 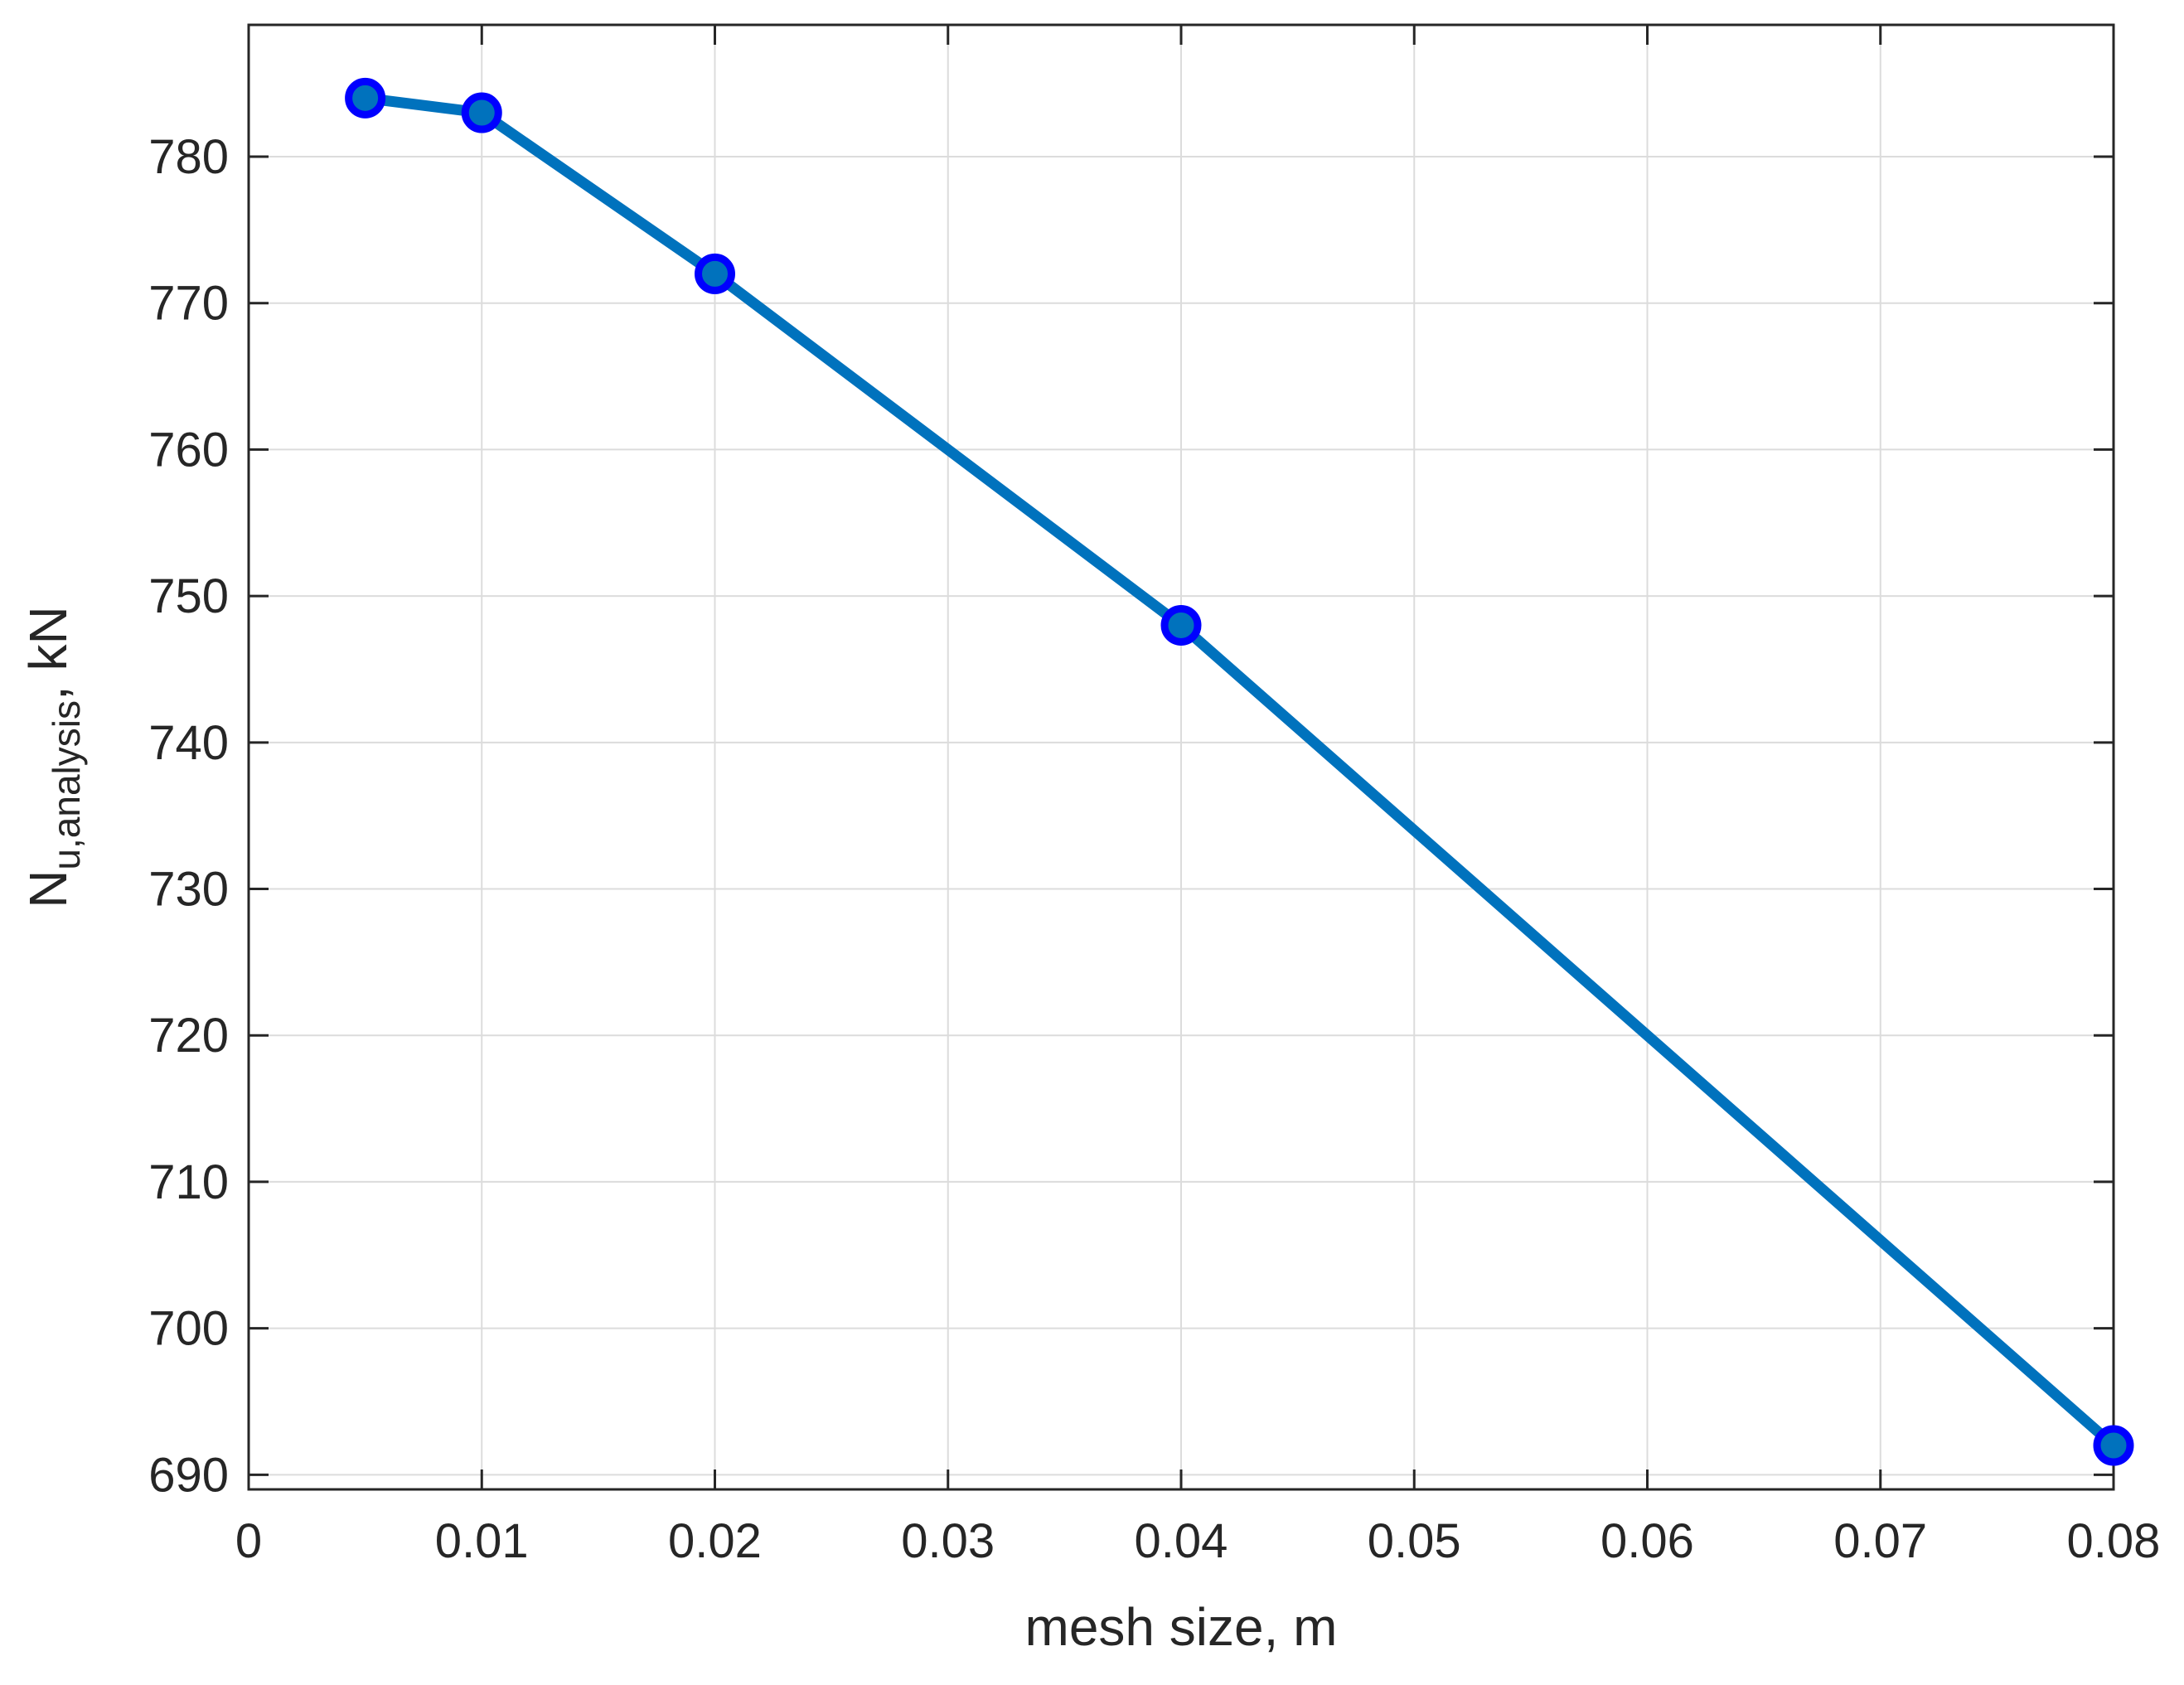 I want to click on y-axis-label-main: N, so click(x=48, y=889).